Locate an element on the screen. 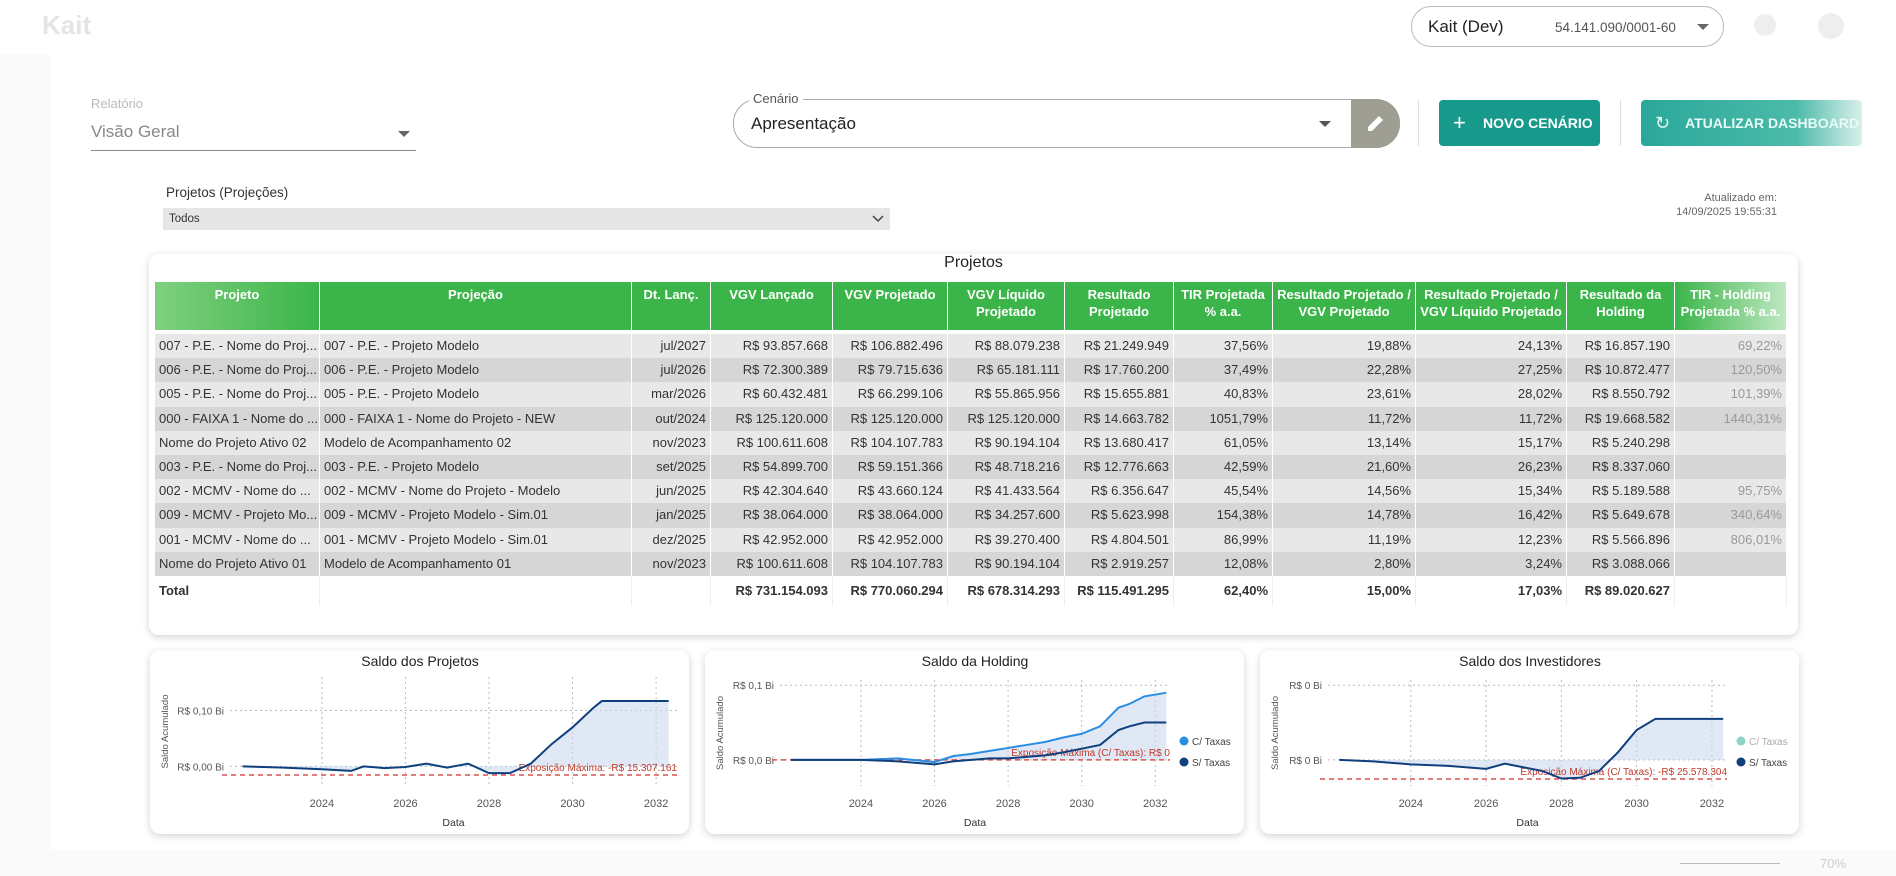 This screenshot has width=1896, height=876. table-cell: jun/2025 is located at coordinates (671, 491).